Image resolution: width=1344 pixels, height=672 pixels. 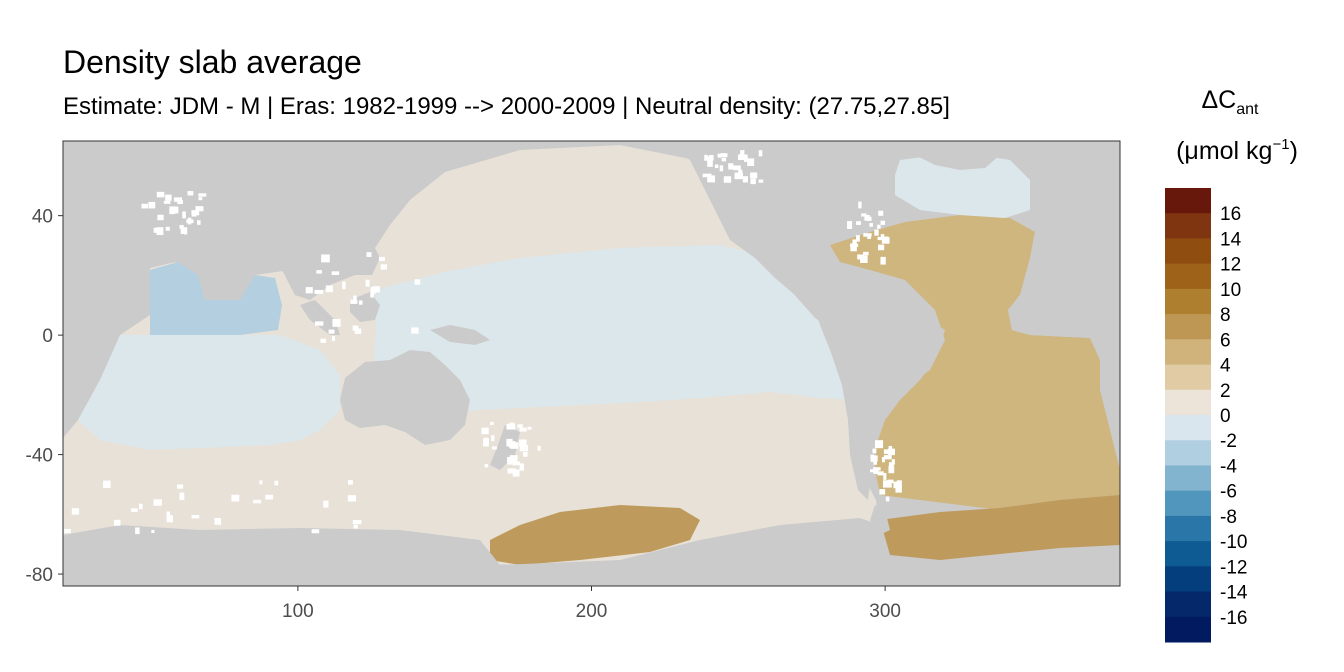 What do you see at coordinates (39, 456) in the screenshot?
I see `y-tick-label: -40` at bounding box center [39, 456].